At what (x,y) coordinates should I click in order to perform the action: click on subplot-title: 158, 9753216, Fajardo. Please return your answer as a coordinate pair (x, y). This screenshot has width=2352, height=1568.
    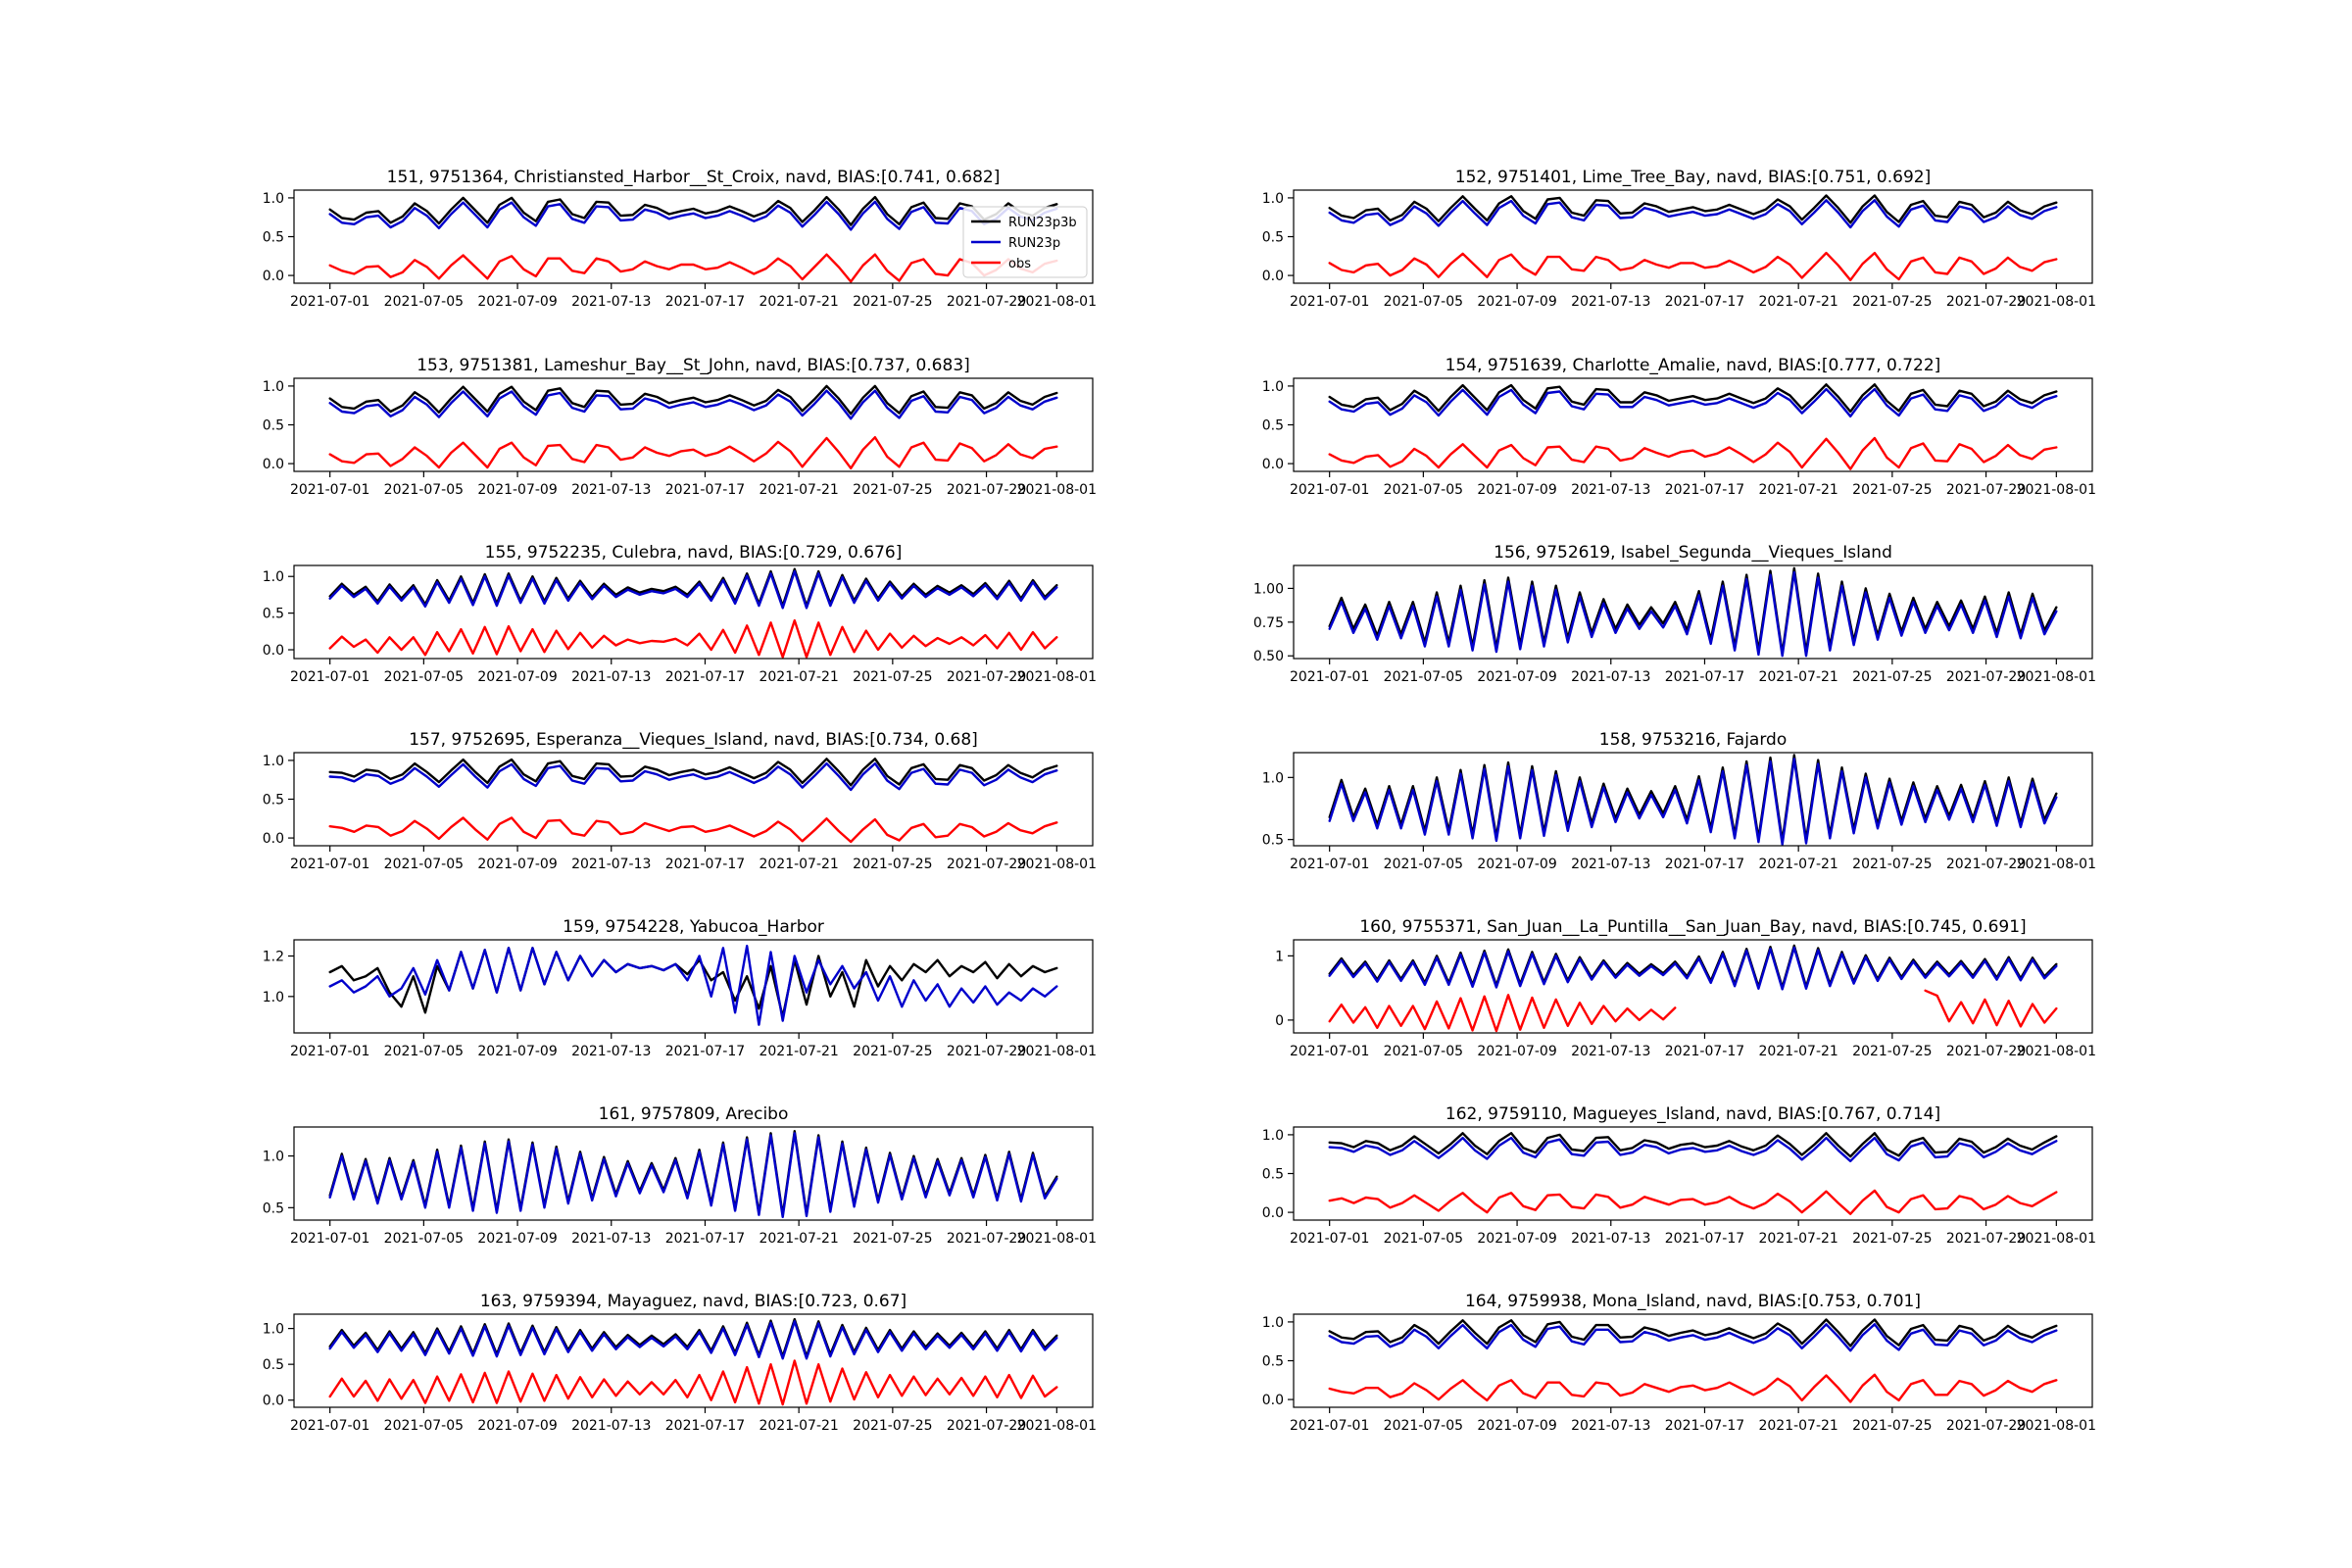
    Looking at the image, I should click on (1693, 740).